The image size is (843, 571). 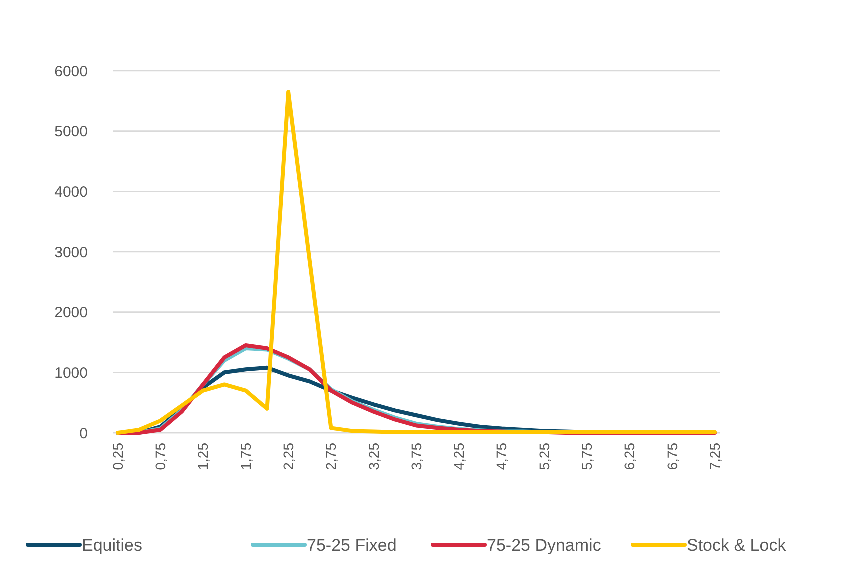 I want to click on x-tick-label: 7,25, so click(x=714, y=456).